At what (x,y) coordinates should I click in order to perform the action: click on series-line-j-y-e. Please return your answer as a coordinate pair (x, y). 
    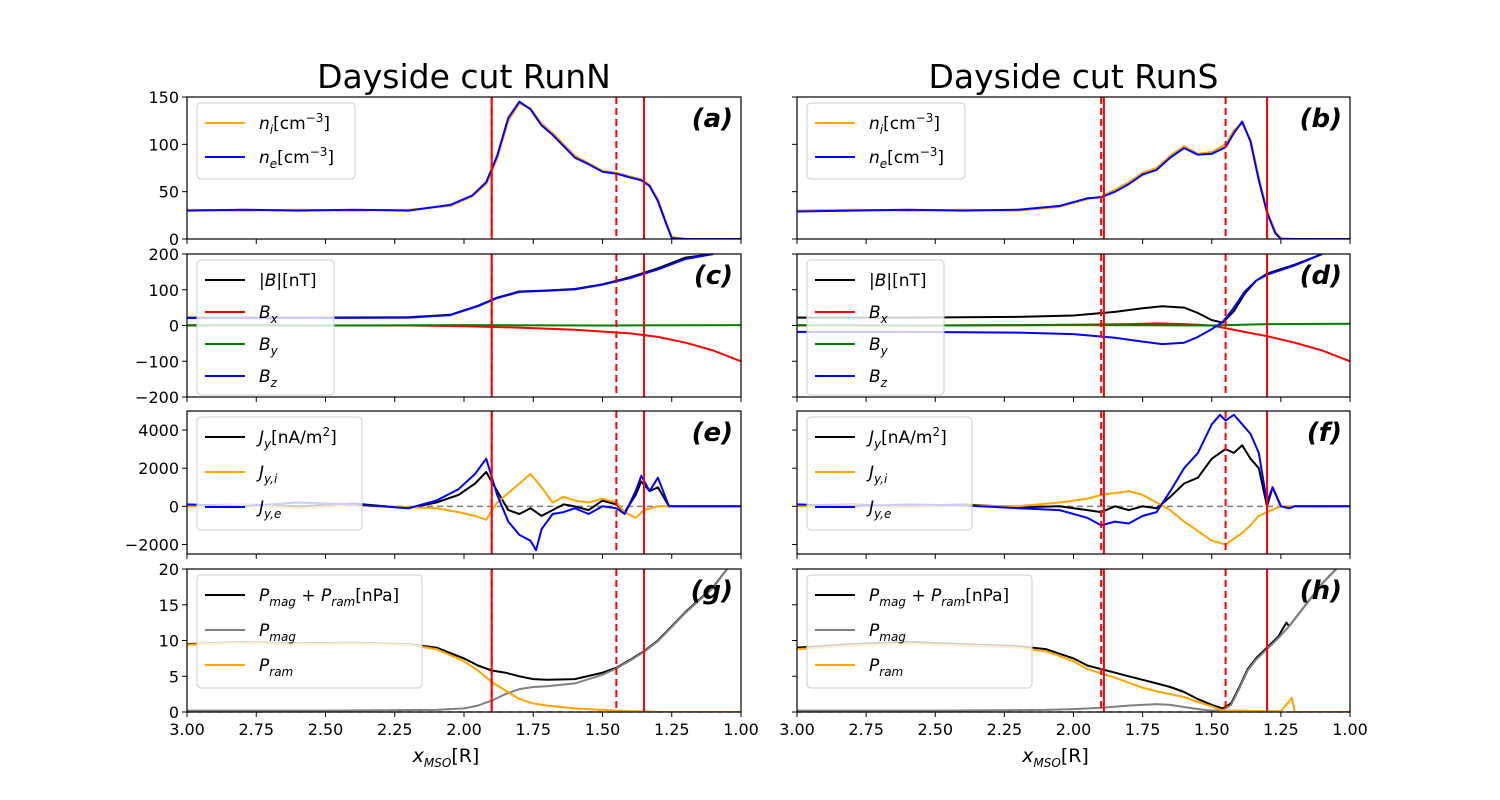
    Looking at the image, I should click on (1073, 470).